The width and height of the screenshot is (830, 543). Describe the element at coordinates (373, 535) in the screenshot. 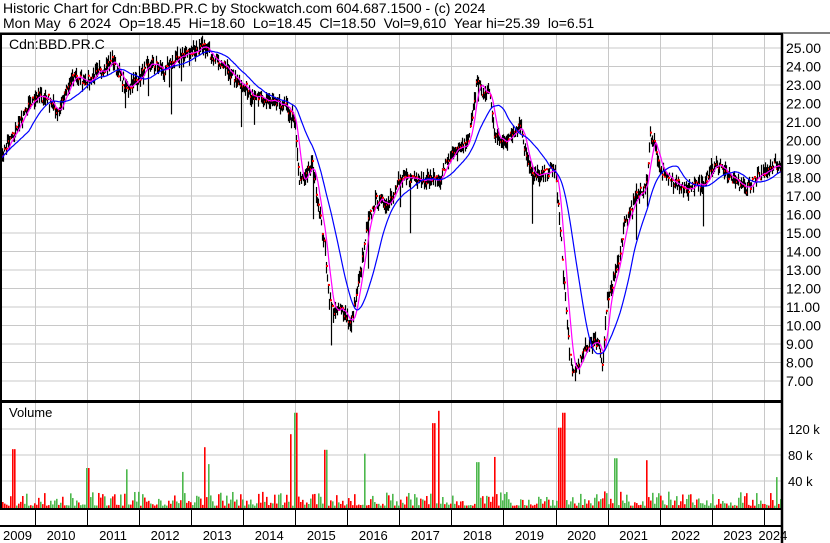

I see `year-label: 2016` at that location.